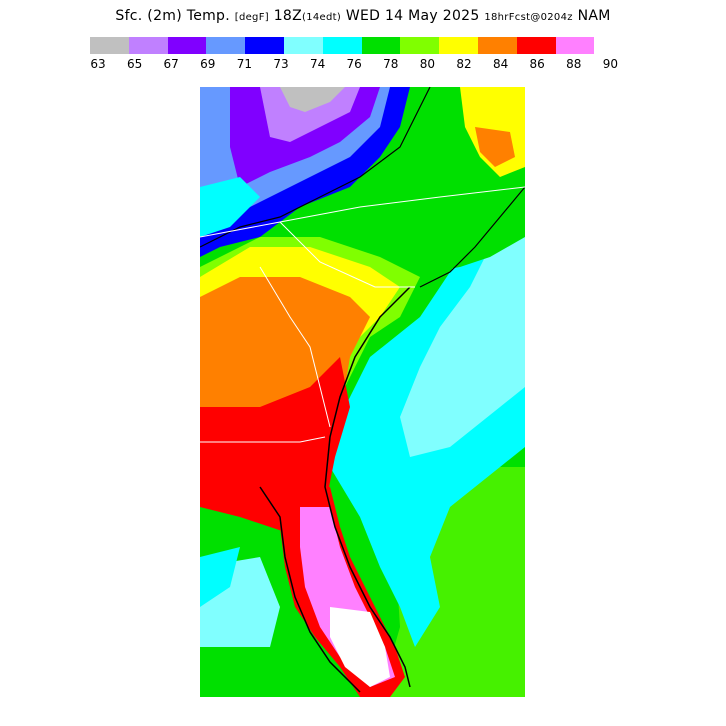  What do you see at coordinates (244, 64) in the screenshot?
I see `legend-label: 71` at bounding box center [244, 64].